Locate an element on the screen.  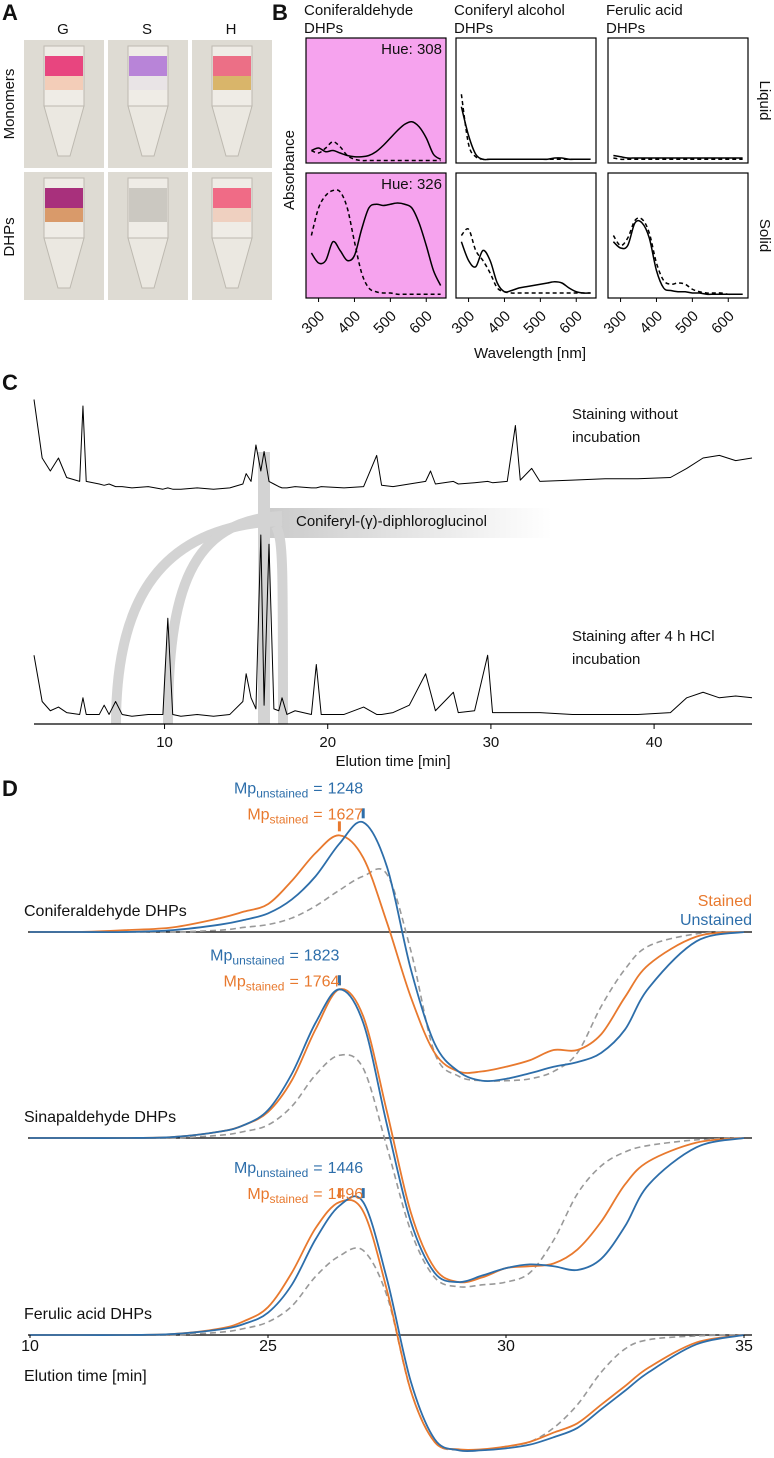
row-label: Solid is located at coordinates (764, 235).